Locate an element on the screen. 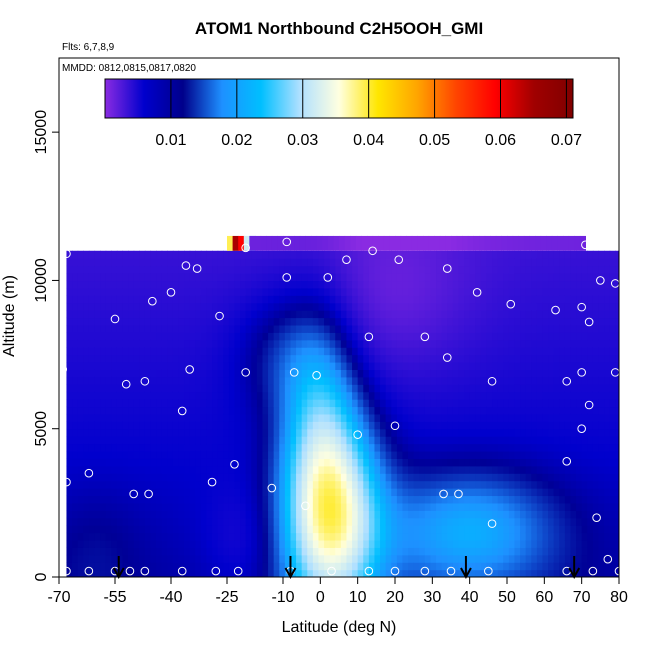 This screenshot has width=650, height=650. colorbar-tick-label: 0.07 is located at coordinates (566, 140).